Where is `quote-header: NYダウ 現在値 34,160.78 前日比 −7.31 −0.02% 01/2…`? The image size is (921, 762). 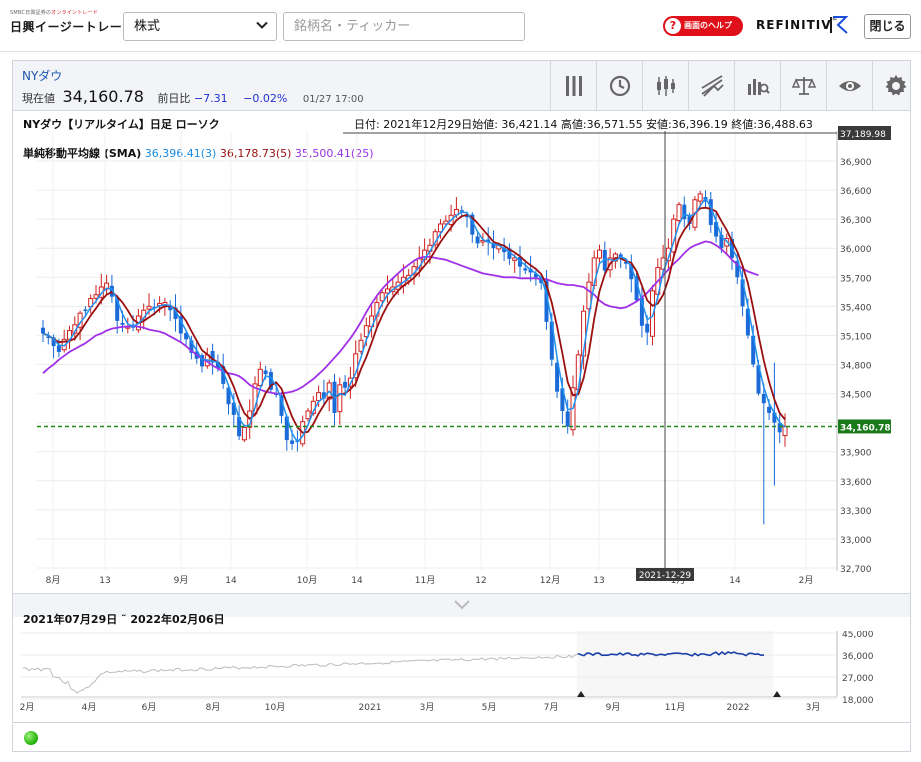
quote-header: NYダウ 現在値 34,160.78 前日比 −7.31 −0.02% 01/2… is located at coordinates (461, 86).